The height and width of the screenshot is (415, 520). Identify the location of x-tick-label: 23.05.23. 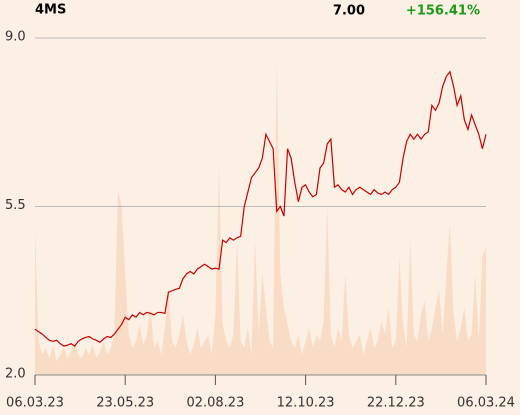
(125, 403).